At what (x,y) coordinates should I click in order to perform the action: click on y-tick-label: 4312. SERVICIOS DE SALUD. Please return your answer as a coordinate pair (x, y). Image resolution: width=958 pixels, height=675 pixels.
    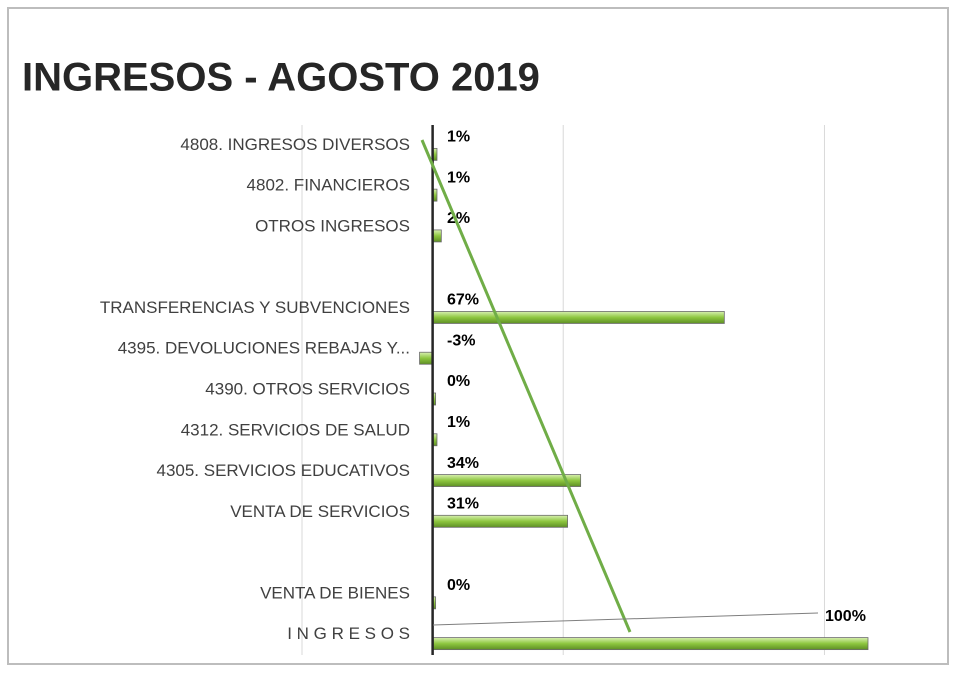
    Looking at the image, I should click on (295, 429).